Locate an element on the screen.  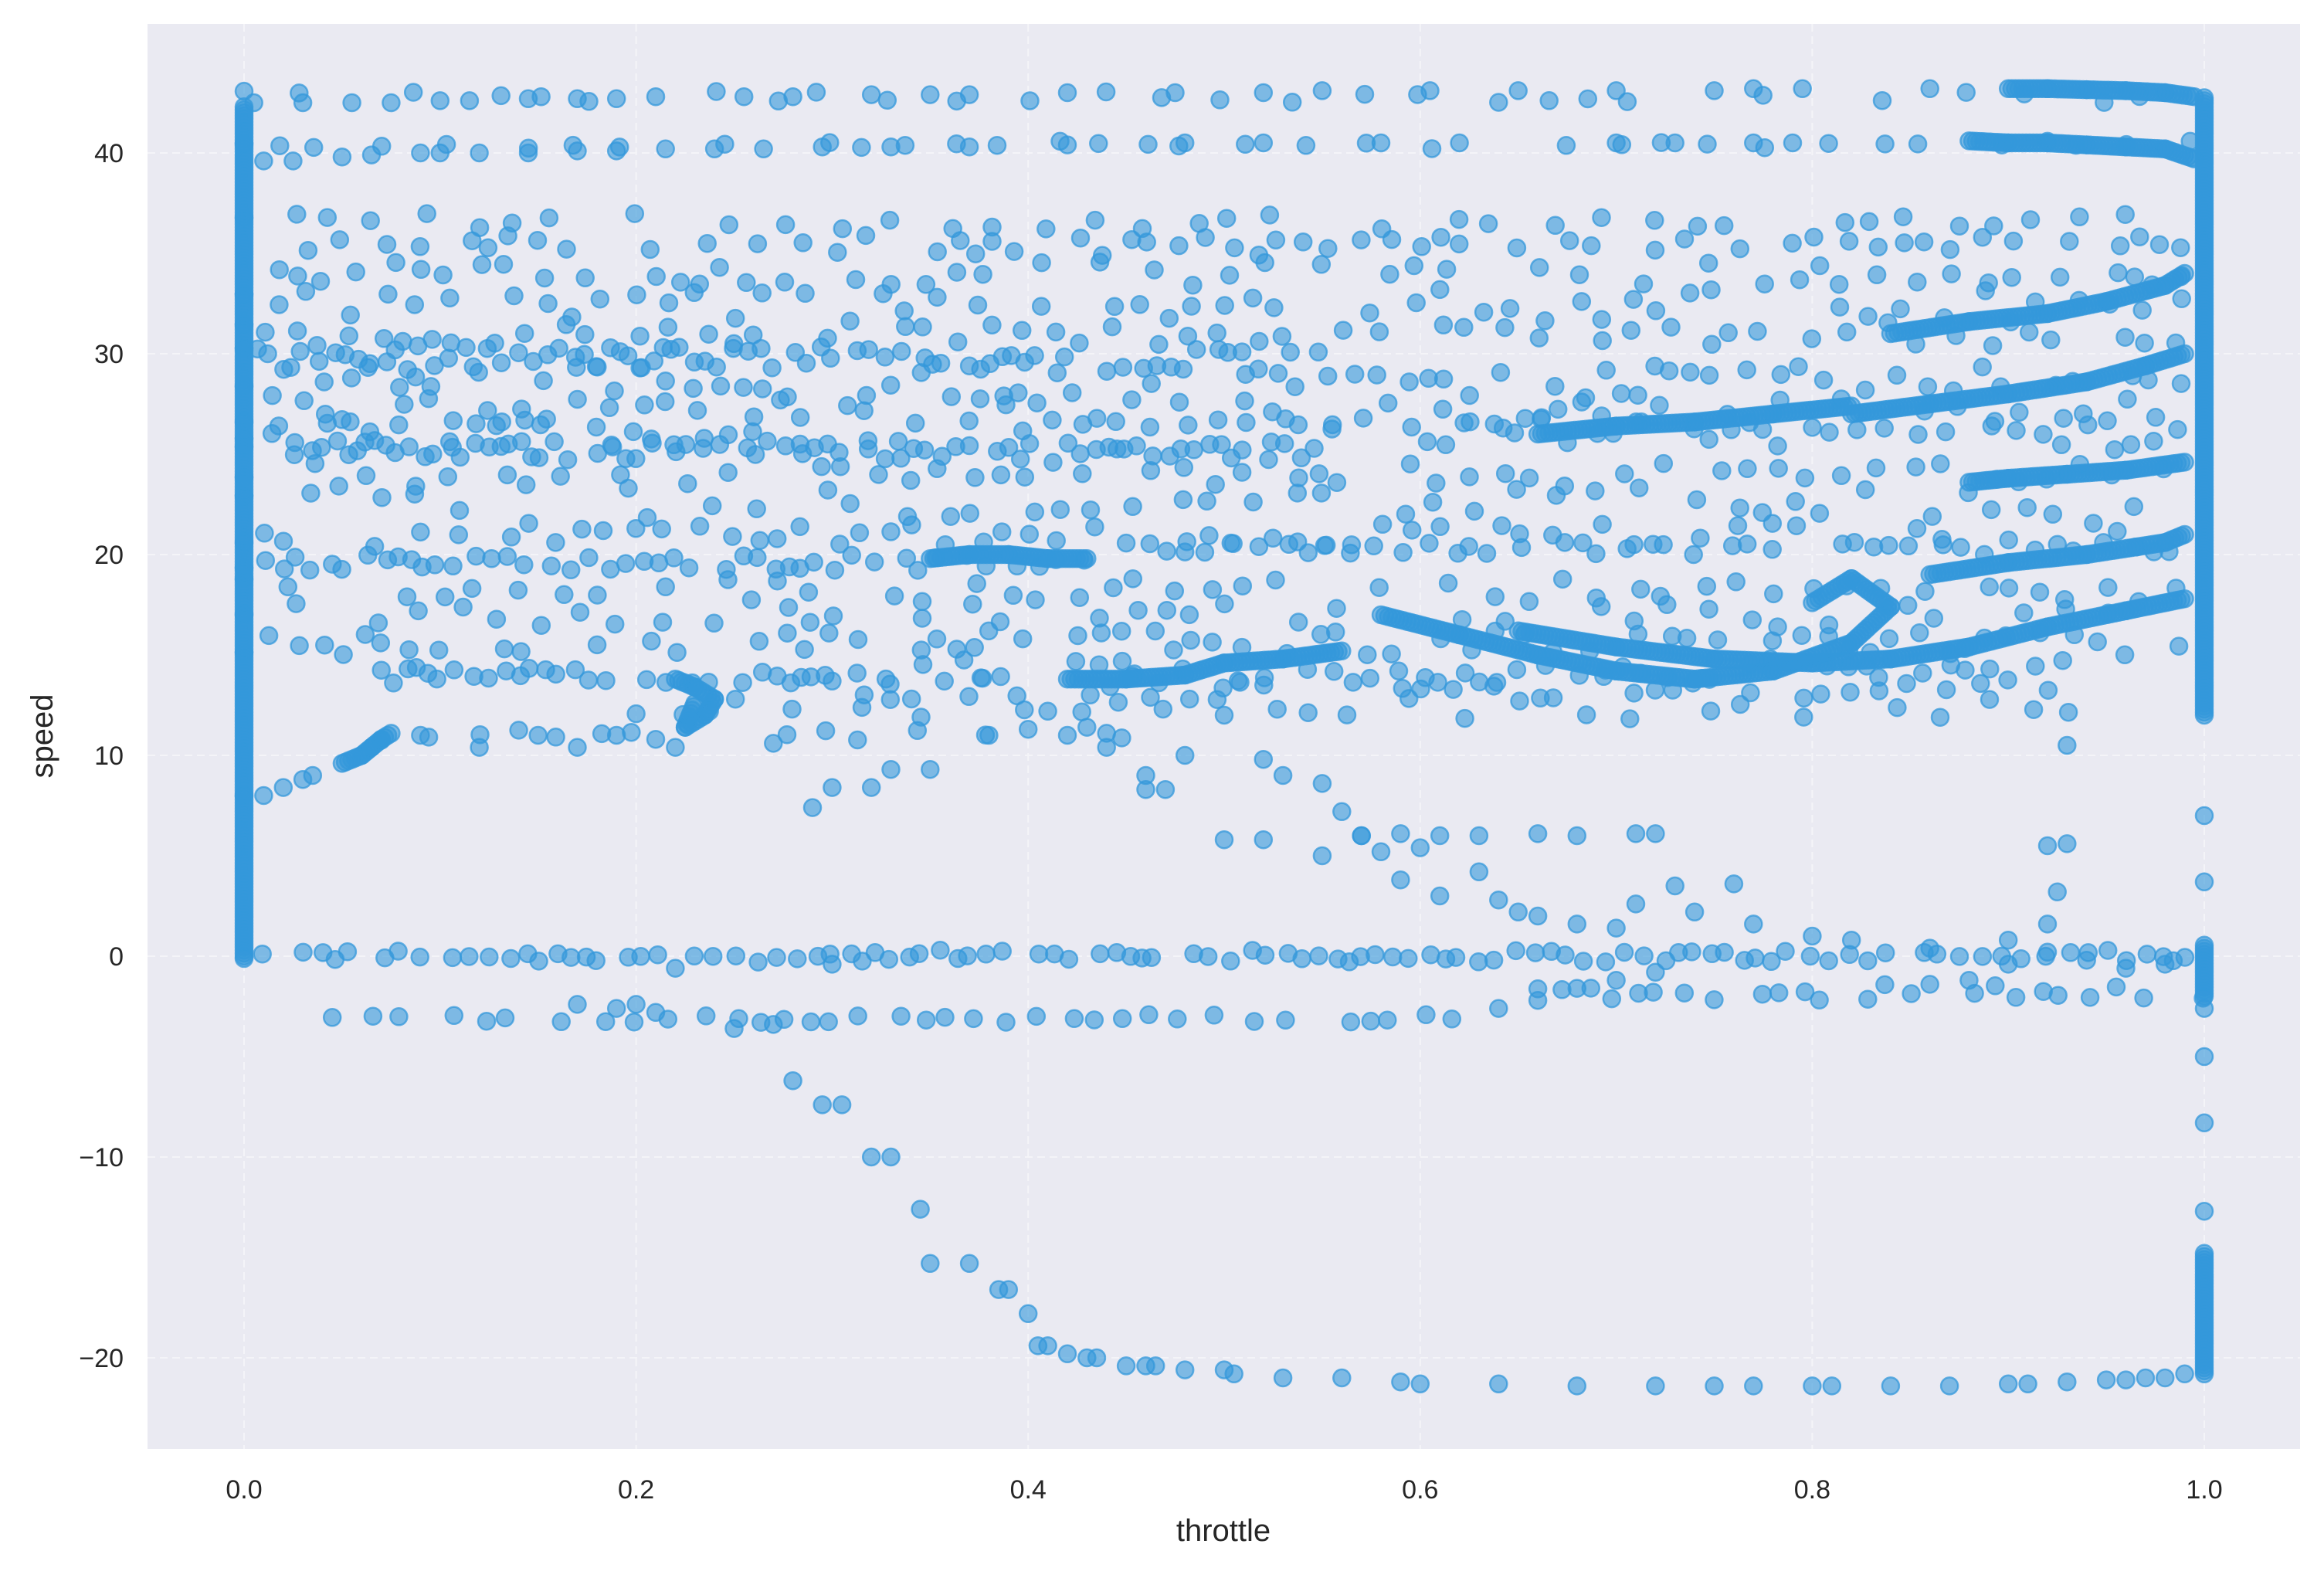
x-tick-label: 0.6 is located at coordinates (1420, 1490).